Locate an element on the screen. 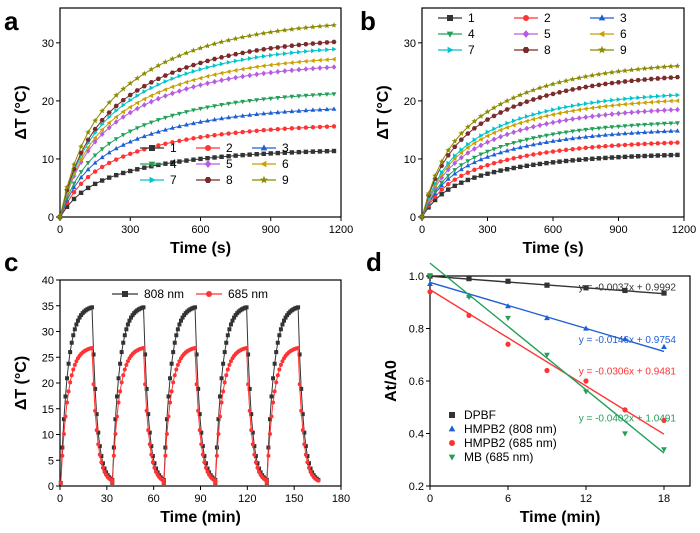 The width and height of the screenshot is (700, 533). x-tick-label: 60 is located at coordinates (154, 499).